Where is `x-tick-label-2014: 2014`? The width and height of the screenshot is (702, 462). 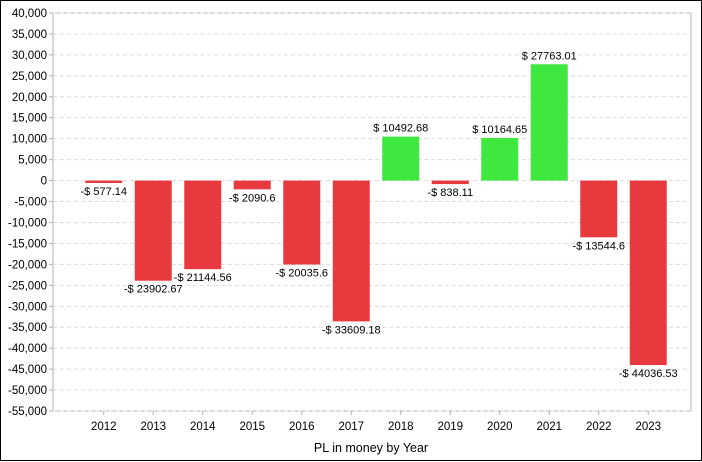
x-tick-label-2014: 2014 is located at coordinates (203, 427).